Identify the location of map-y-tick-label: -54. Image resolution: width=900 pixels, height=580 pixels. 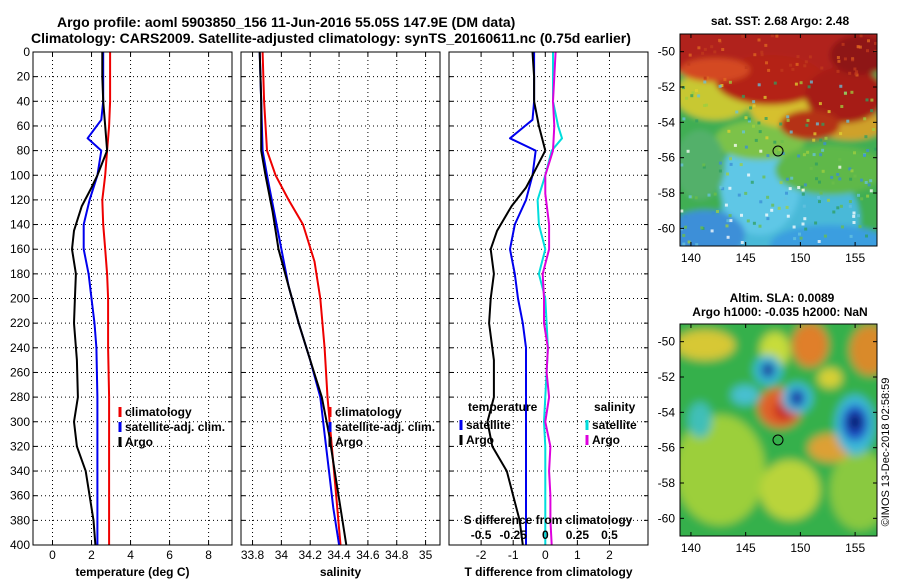
(667, 412).